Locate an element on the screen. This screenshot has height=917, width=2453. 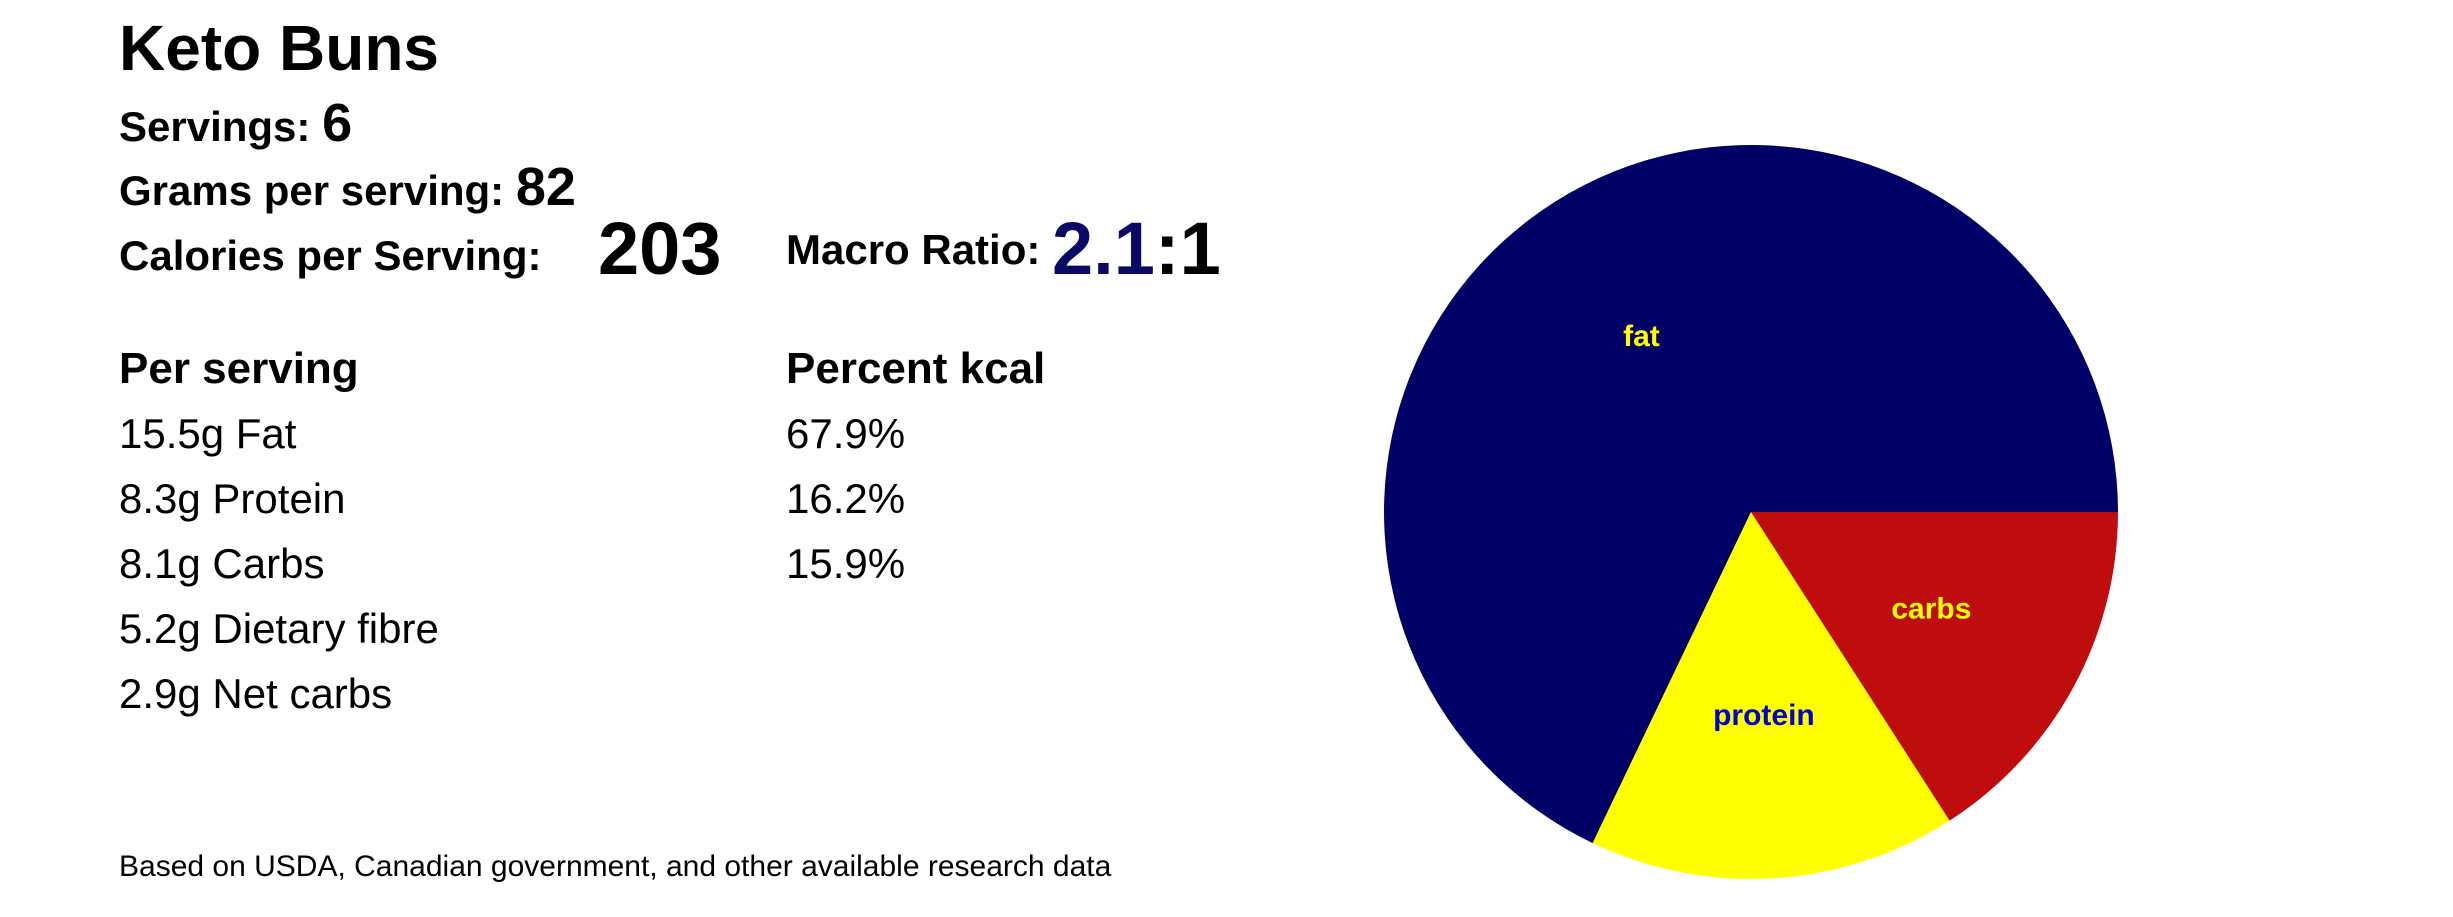
pie-label-carbs: carbs is located at coordinates (1931, 608).